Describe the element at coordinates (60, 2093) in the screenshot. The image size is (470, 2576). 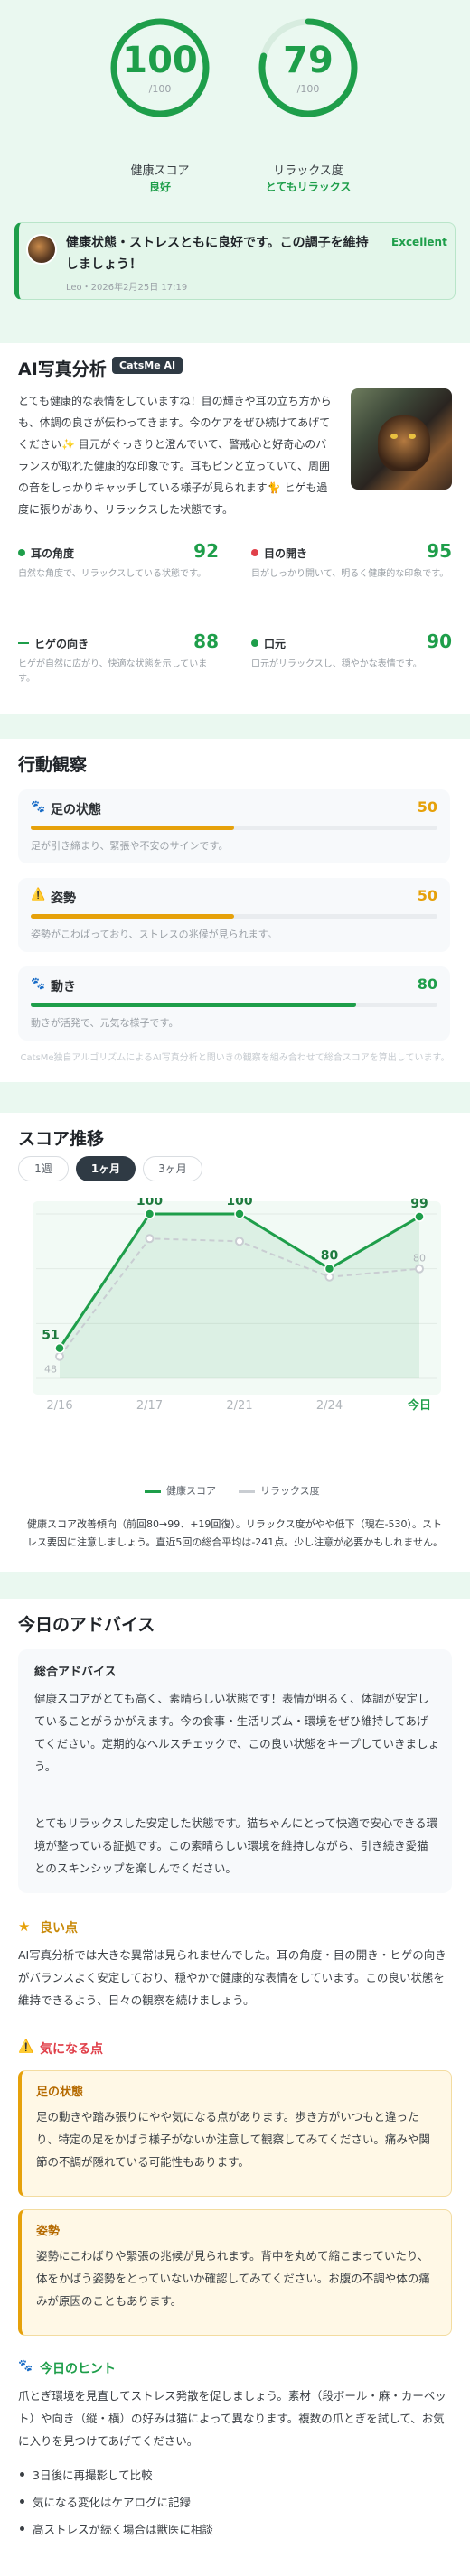
I see `concern-item-title: 足の状態` at that location.